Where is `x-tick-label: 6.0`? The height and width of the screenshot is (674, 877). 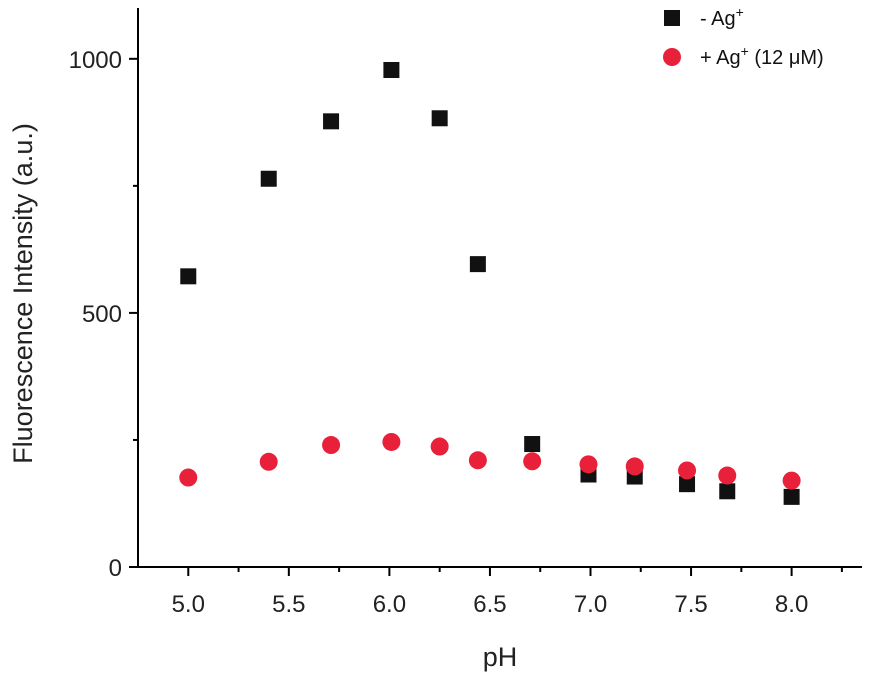 x-tick-label: 6.0 is located at coordinates (389, 604).